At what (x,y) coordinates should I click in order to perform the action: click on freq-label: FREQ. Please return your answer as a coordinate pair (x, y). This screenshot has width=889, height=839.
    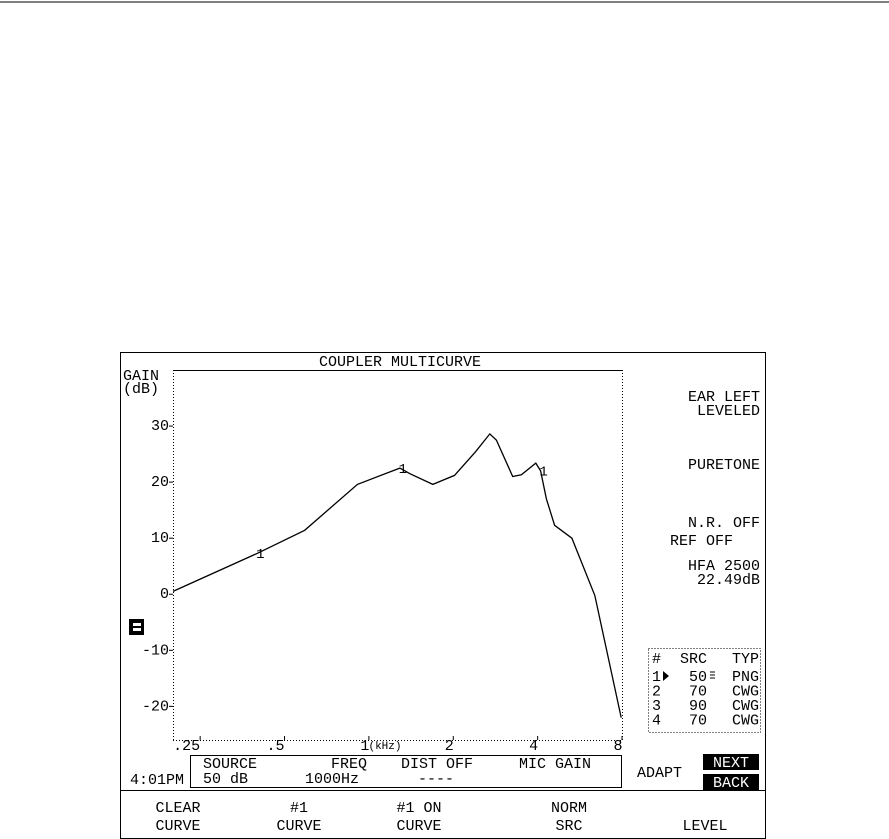
    Looking at the image, I should click on (349, 764).